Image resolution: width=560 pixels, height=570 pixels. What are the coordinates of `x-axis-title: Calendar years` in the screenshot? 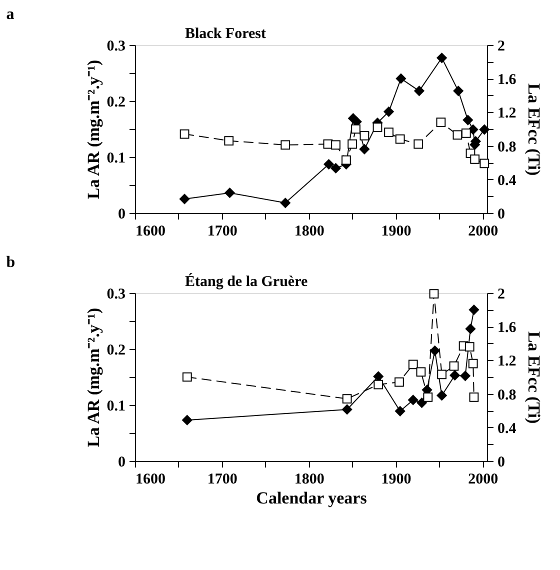 It's located at (312, 498).